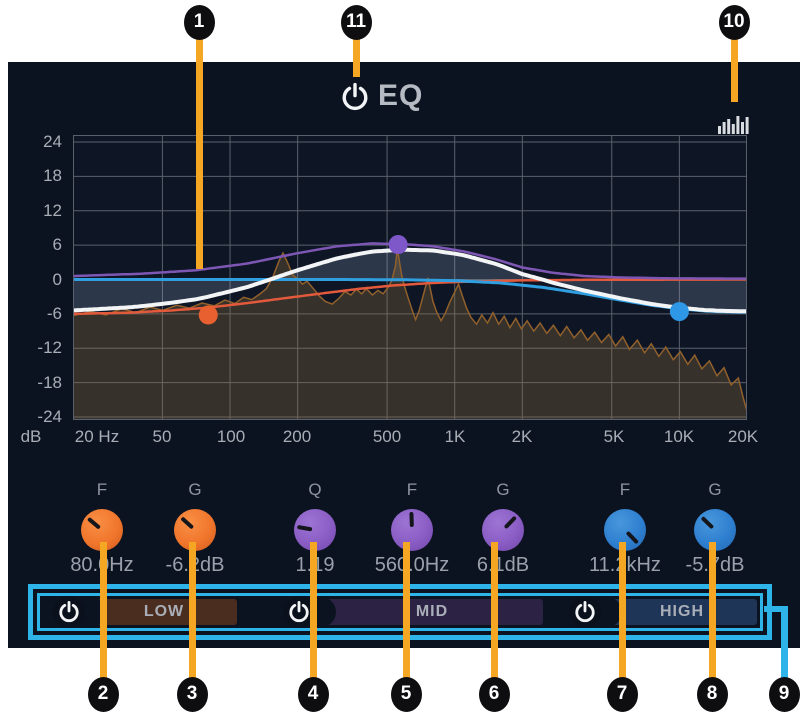  I want to click on spectrum-analyzer-icon, so click(734, 123).